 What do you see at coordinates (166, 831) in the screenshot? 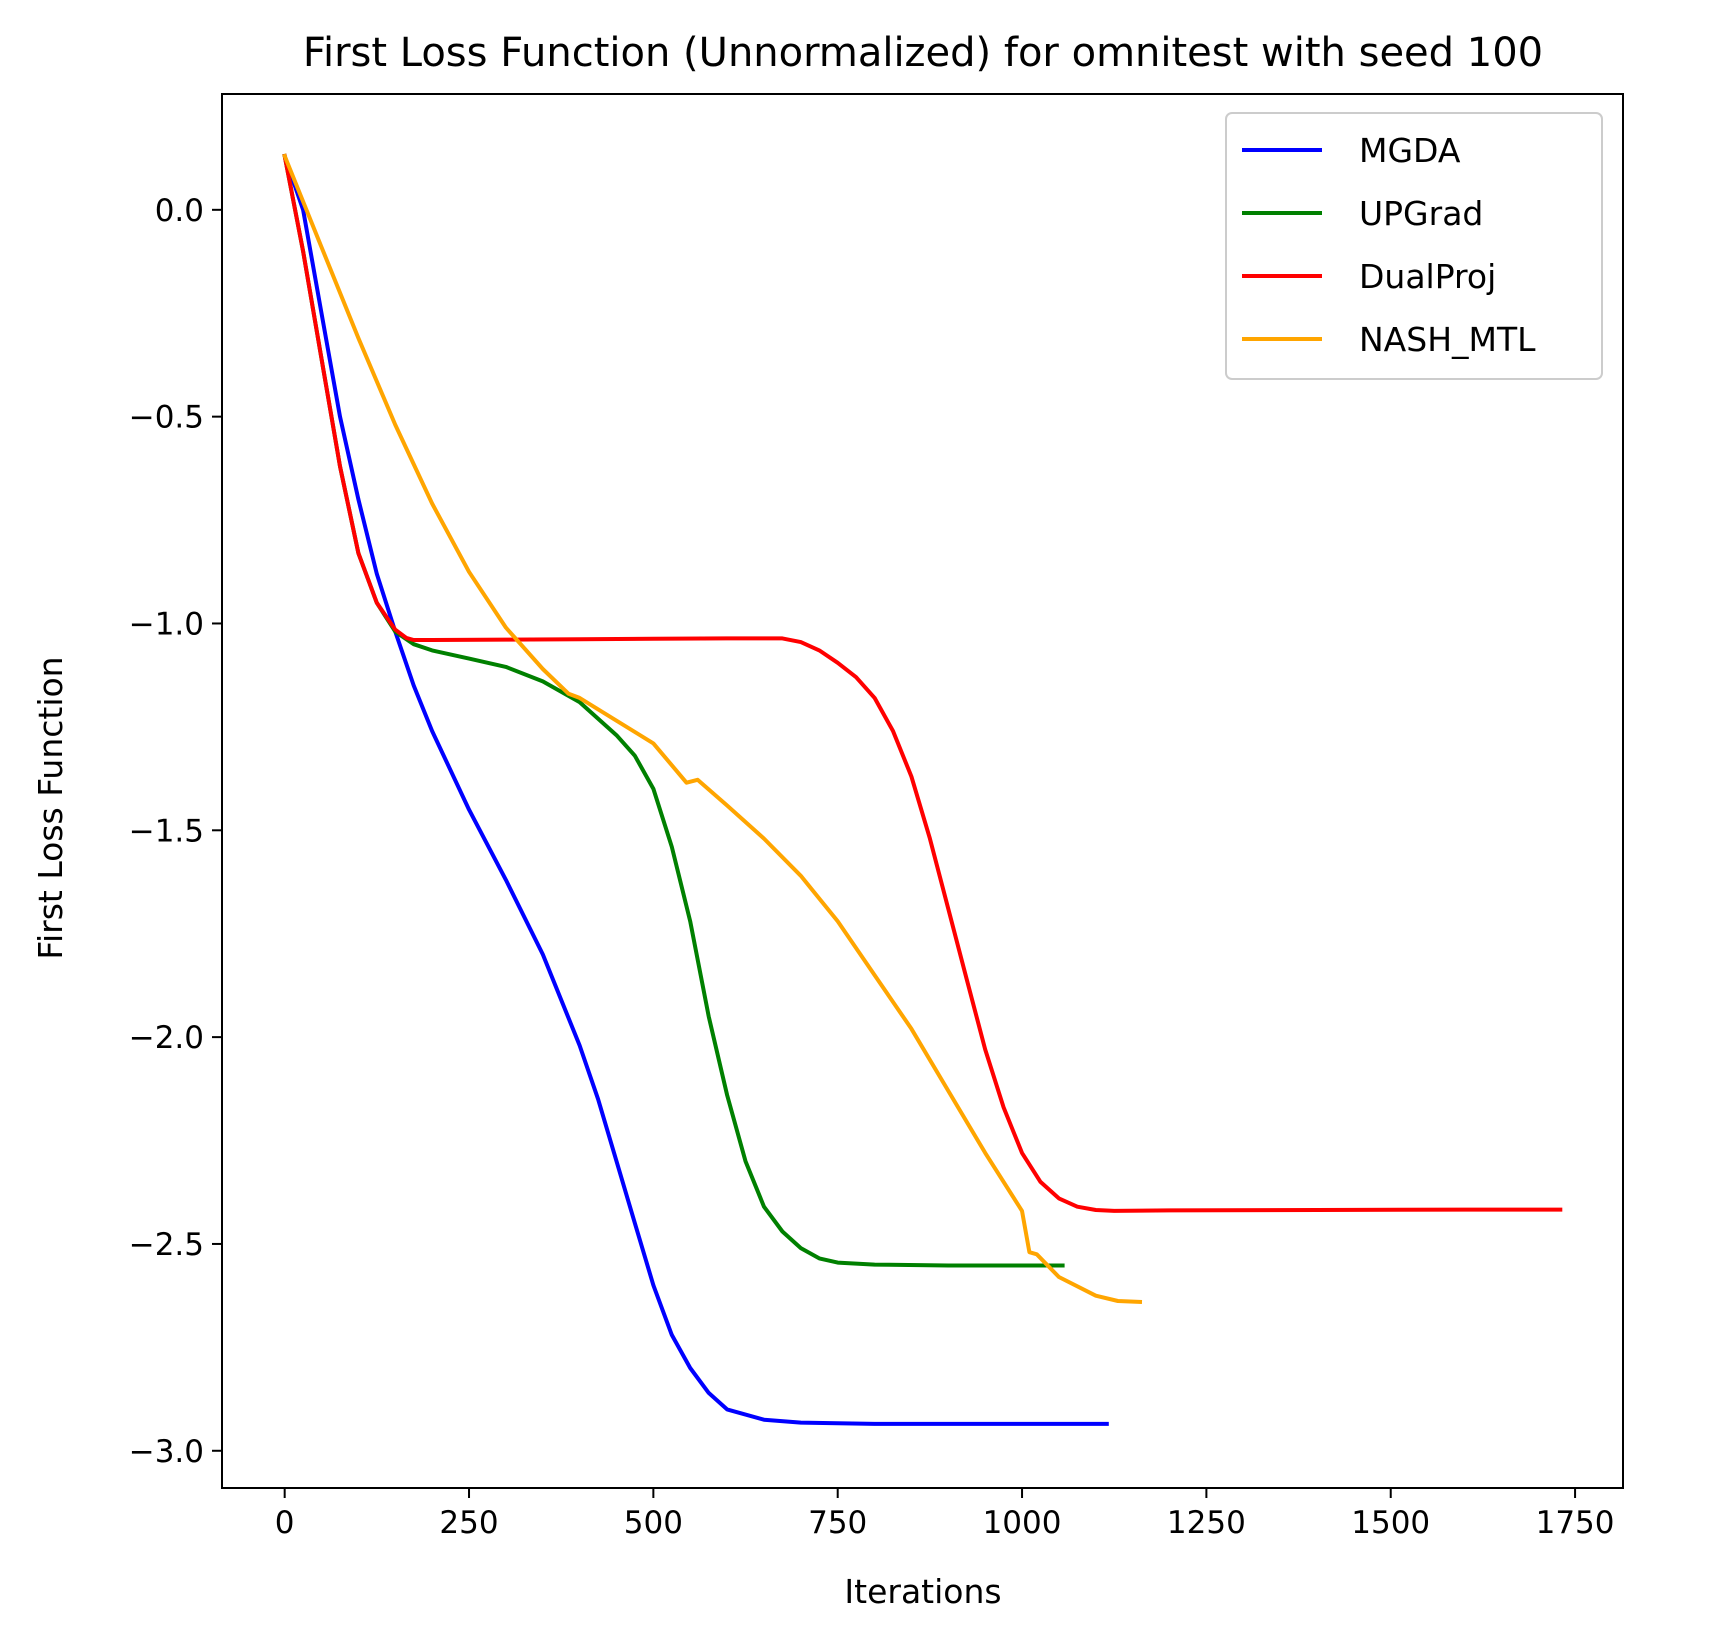
I see `y-tick-label: −1.5` at bounding box center [166, 831].